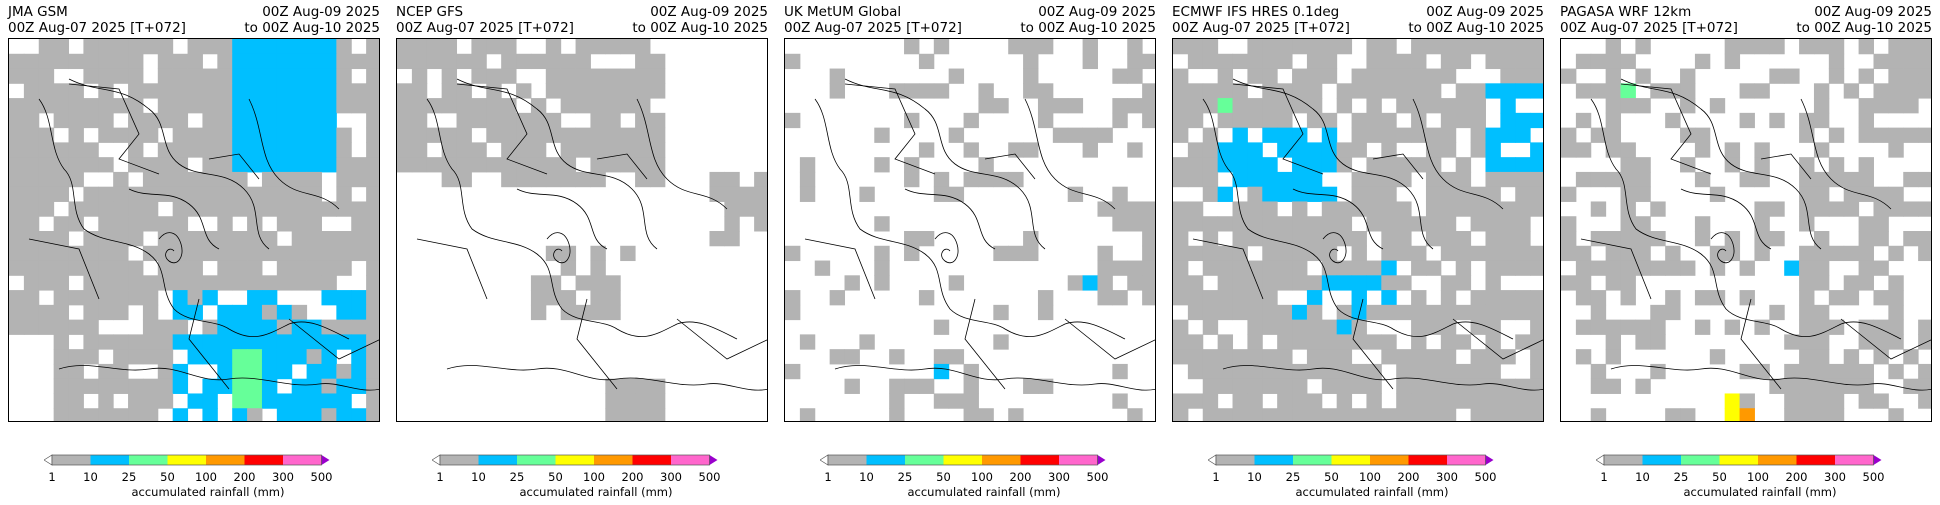  What do you see at coordinates (713, 460) in the screenshot?
I see `colorbar-over-arrow` at bounding box center [713, 460].